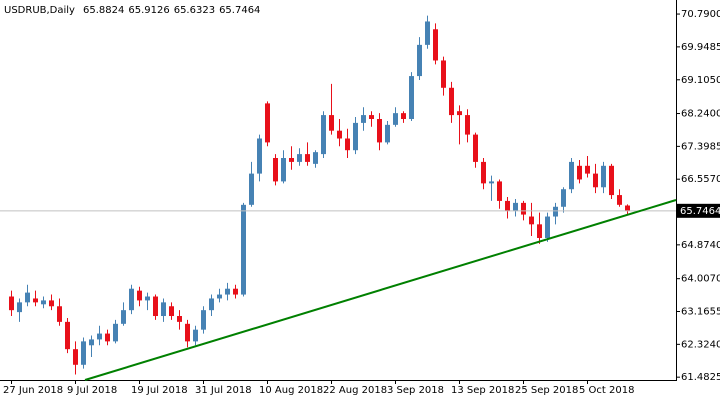 The height and width of the screenshot is (400, 720). I want to click on x-tick-label: 25 Sep 2018, so click(546, 390).